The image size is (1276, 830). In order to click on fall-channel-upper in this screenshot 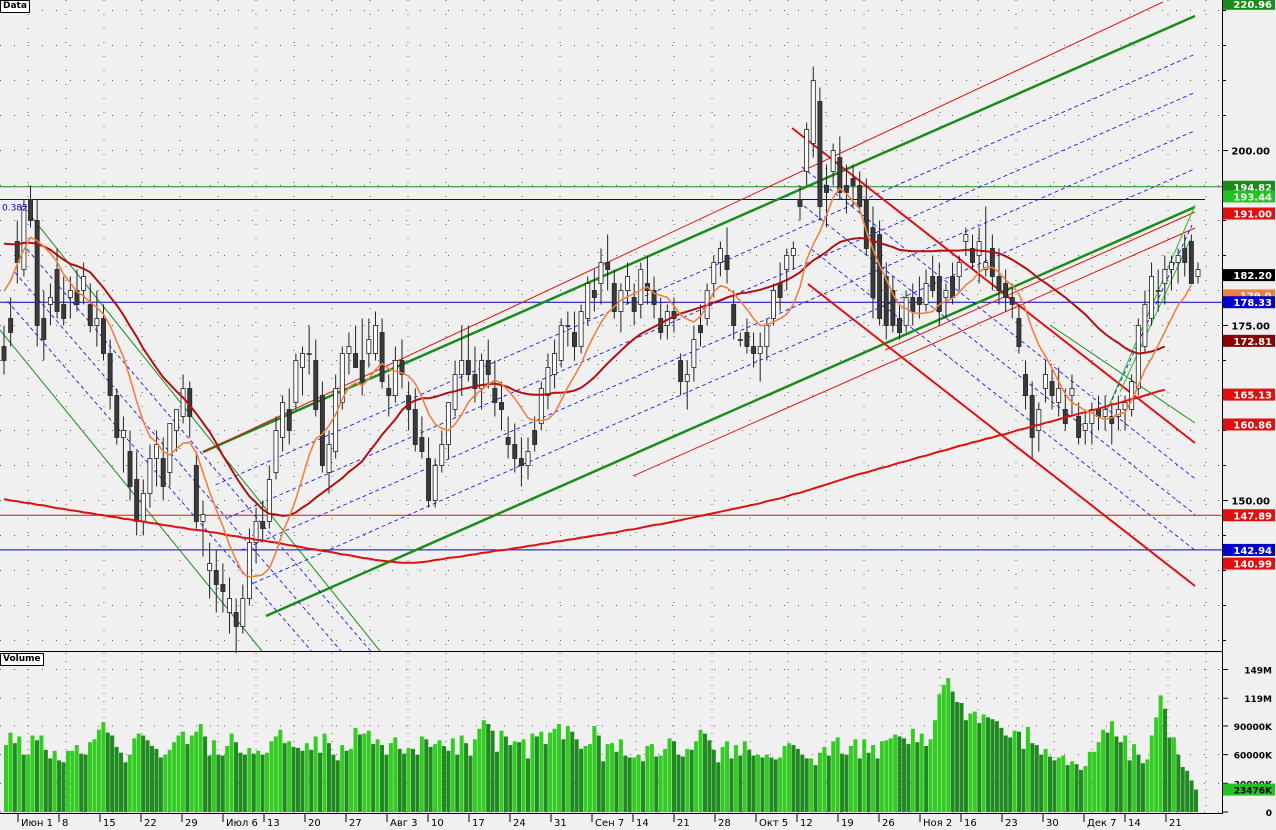, I will do `click(993, 285)`.